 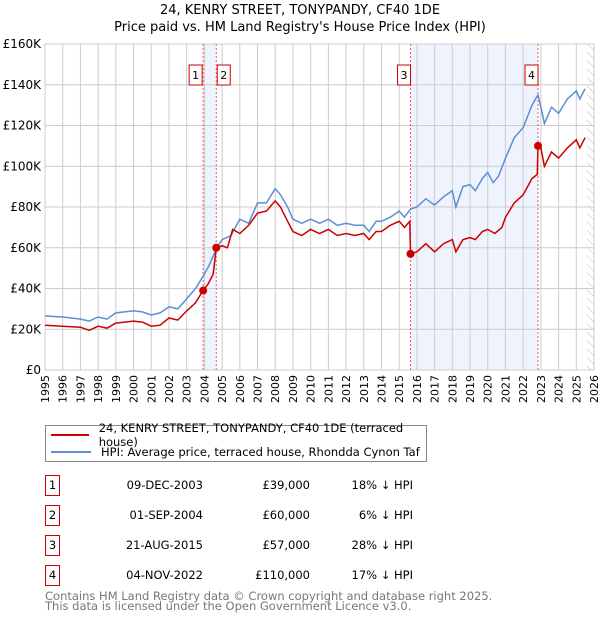 I want to click on y-tick-label: £40K, so click(x=26, y=289).